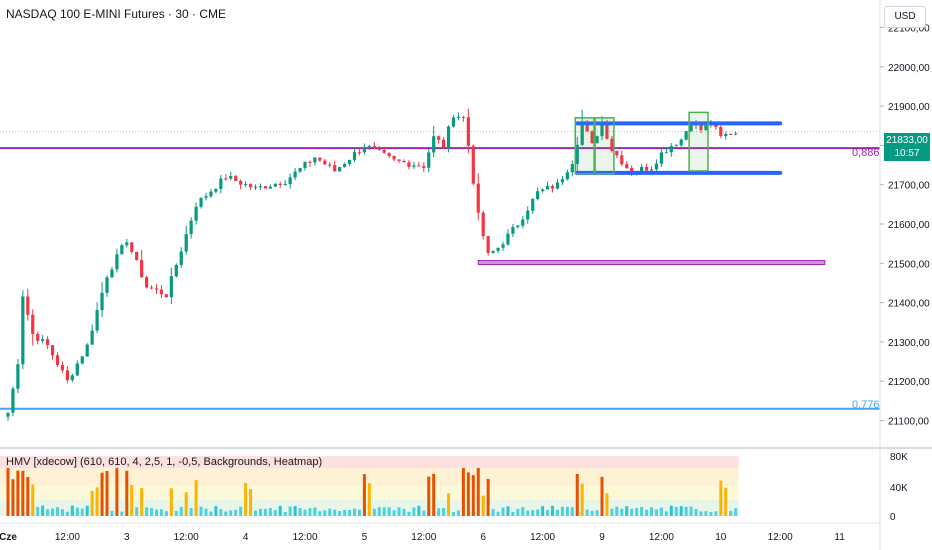 Image resolution: width=932 pixels, height=550 pixels. What do you see at coordinates (907, 140) in the screenshot?
I see `last-price: 21833,00` at bounding box center [907, 140].